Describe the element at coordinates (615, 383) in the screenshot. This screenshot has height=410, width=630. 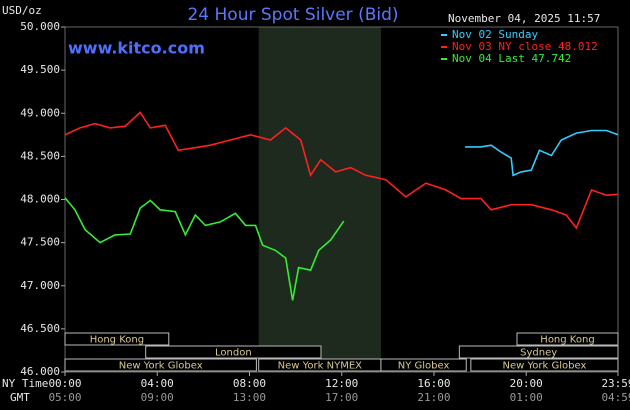
I see `x-tick-label: 23:59` at that location.